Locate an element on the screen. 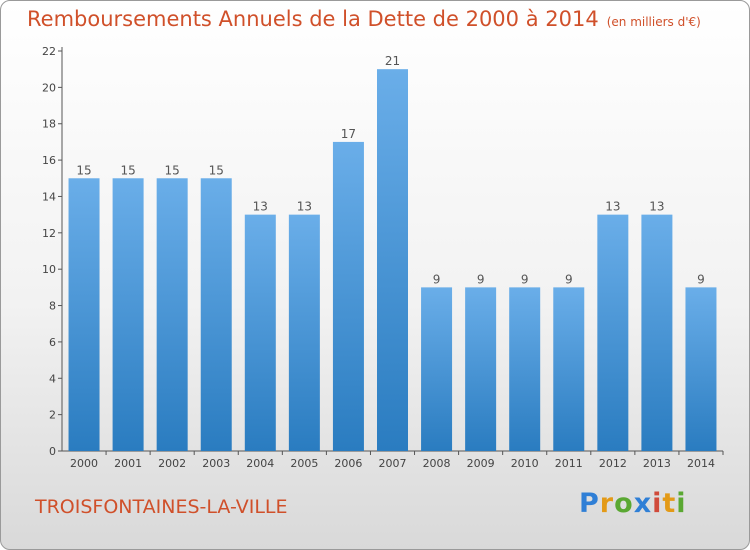 The height and width of the screenshot is (550, 750). x-tick-label: 2009 is located at coordinates (481, 463).